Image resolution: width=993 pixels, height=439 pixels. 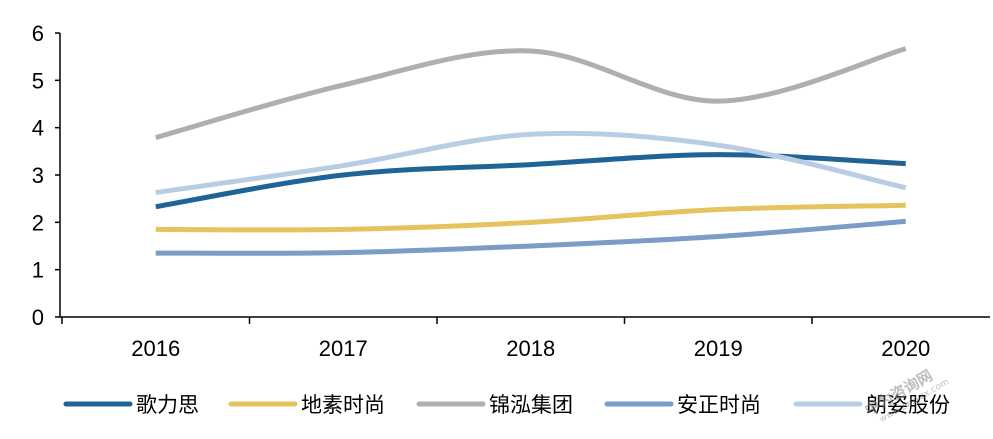 What do you see at coordinates (38, 270) in the screenshot?
I see `y-tick-label: 1` at bounding box center [38, 270].